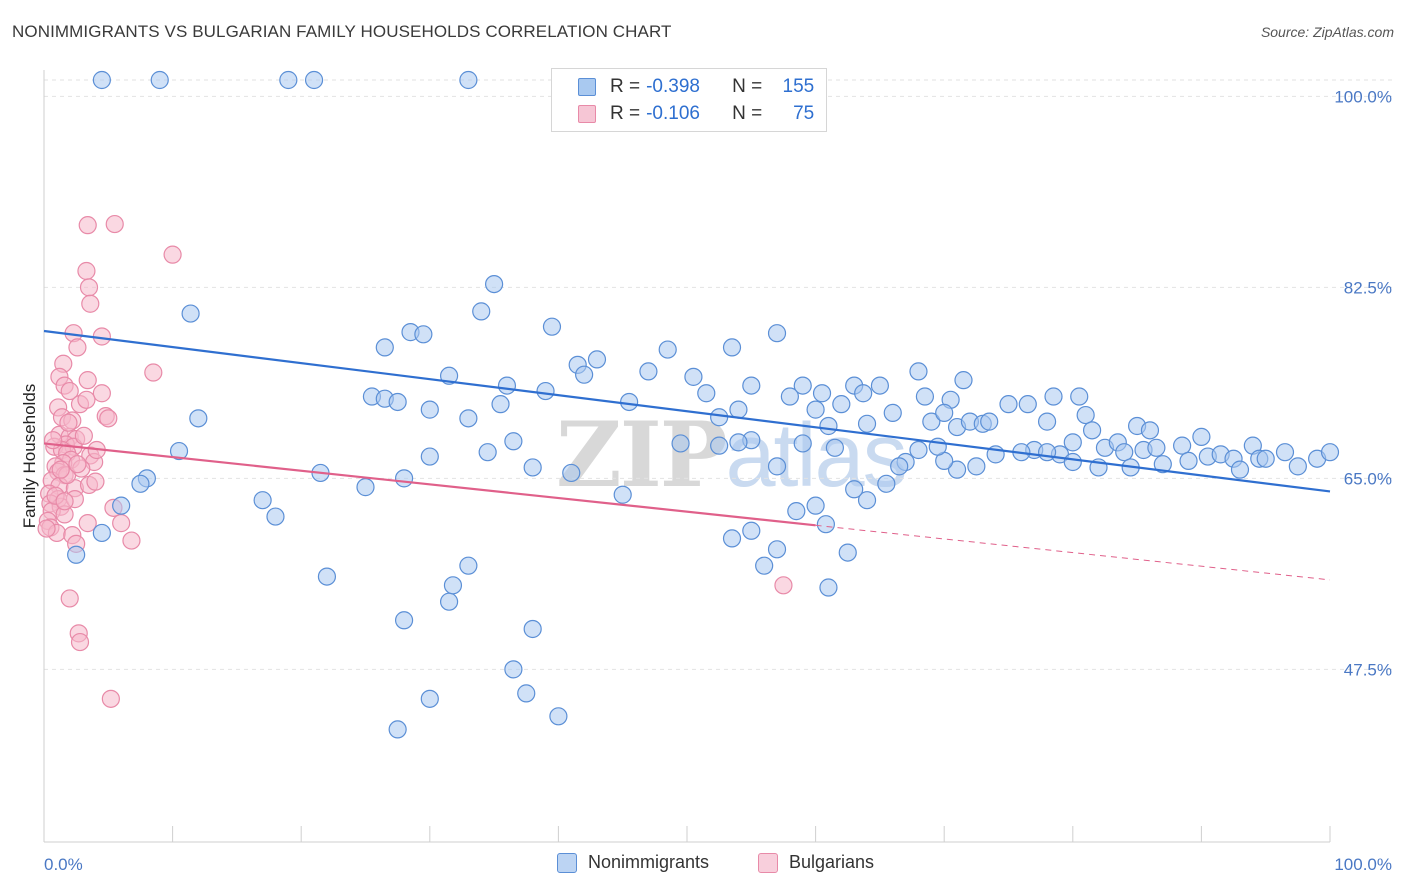 This screenshot has height=892, width=1406. What do you see at coordinates (1368, 669) in the screenshot?
I see `y-tick-label: 47.5%` at bounding box center [1368, 669].